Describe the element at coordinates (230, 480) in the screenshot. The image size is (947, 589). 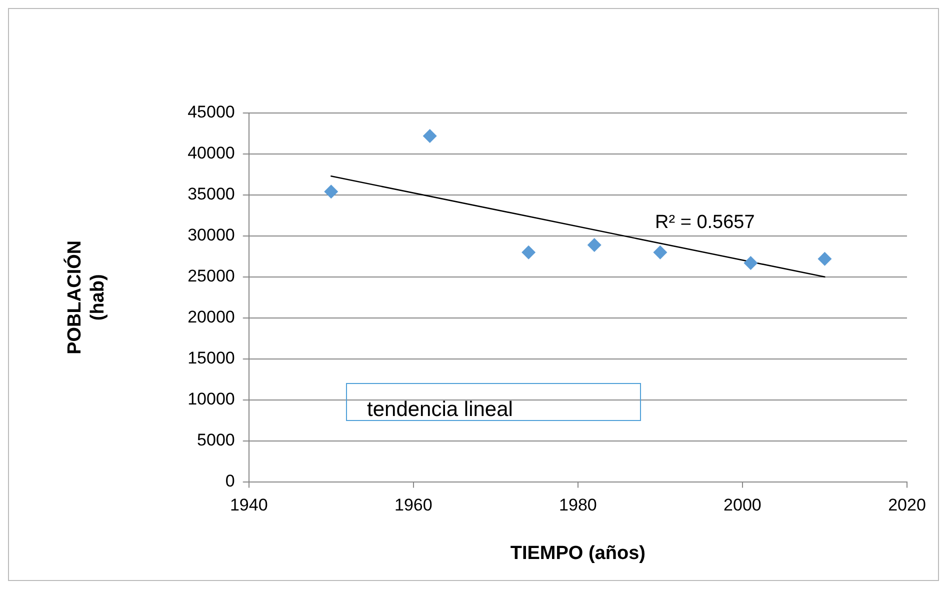
I see `y-tick-label: 0` at that location.